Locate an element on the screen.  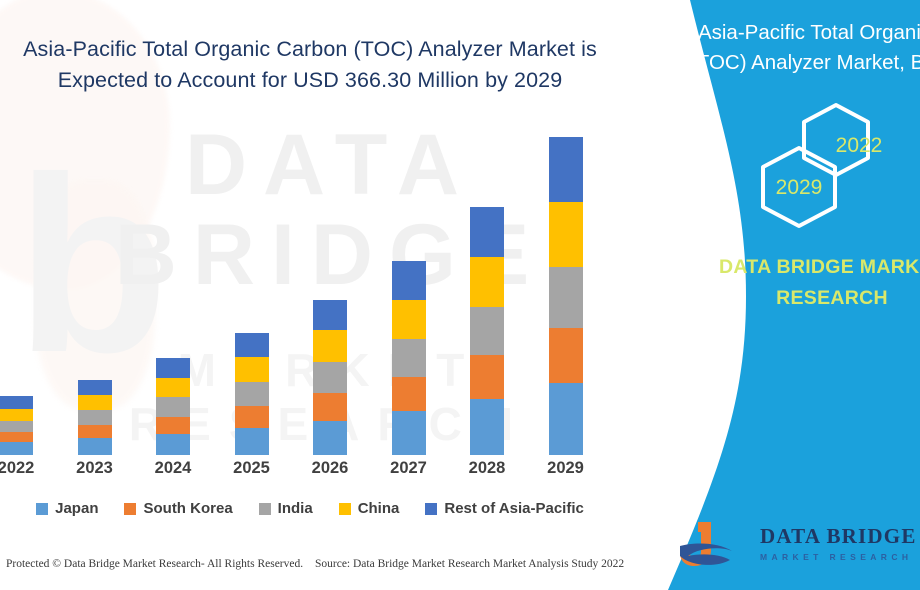
legend-label: South Korea is located at coordinates (188, 508).